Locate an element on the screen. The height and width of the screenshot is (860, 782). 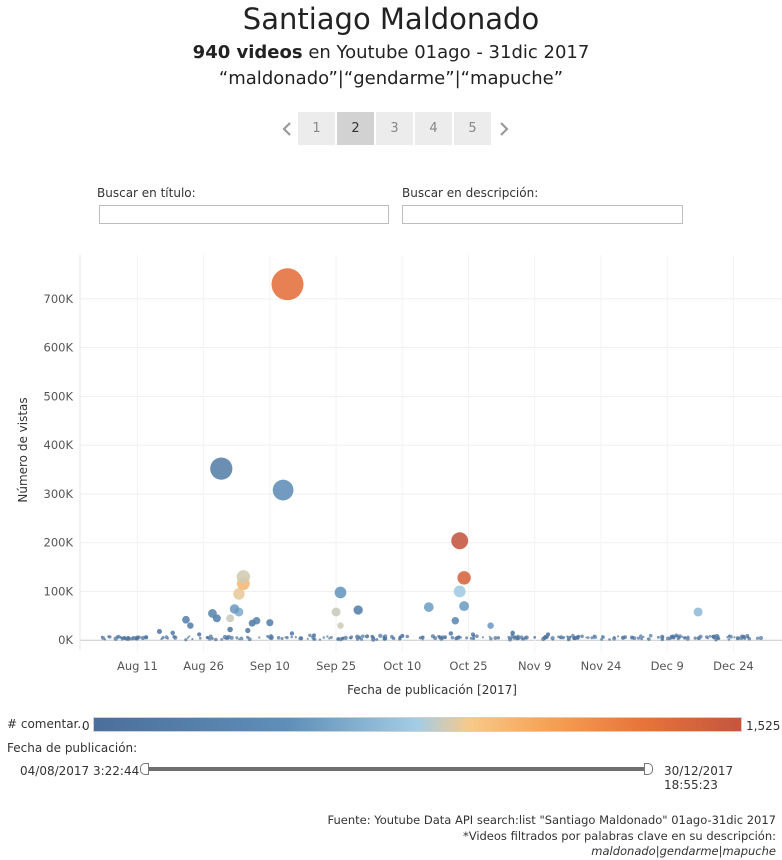
page-button-4: 4 is located at coordinates (433, 128).